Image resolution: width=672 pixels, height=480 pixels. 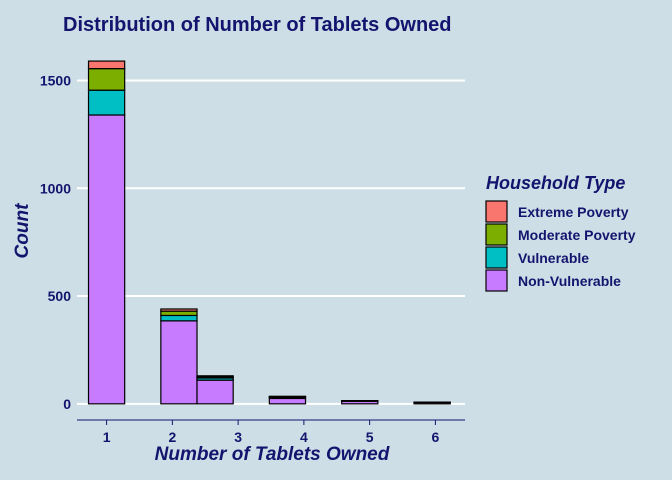 I want to click on x-tick-label-4: 4, so click(x=304, y=437).